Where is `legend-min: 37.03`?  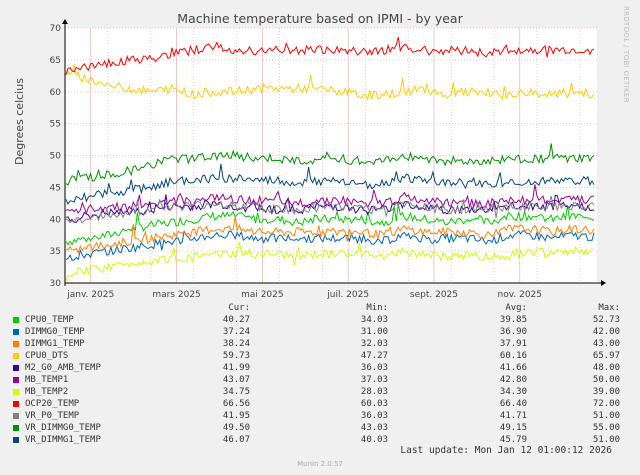 legend-min: 37.03 is located at coordinates (374, 380).